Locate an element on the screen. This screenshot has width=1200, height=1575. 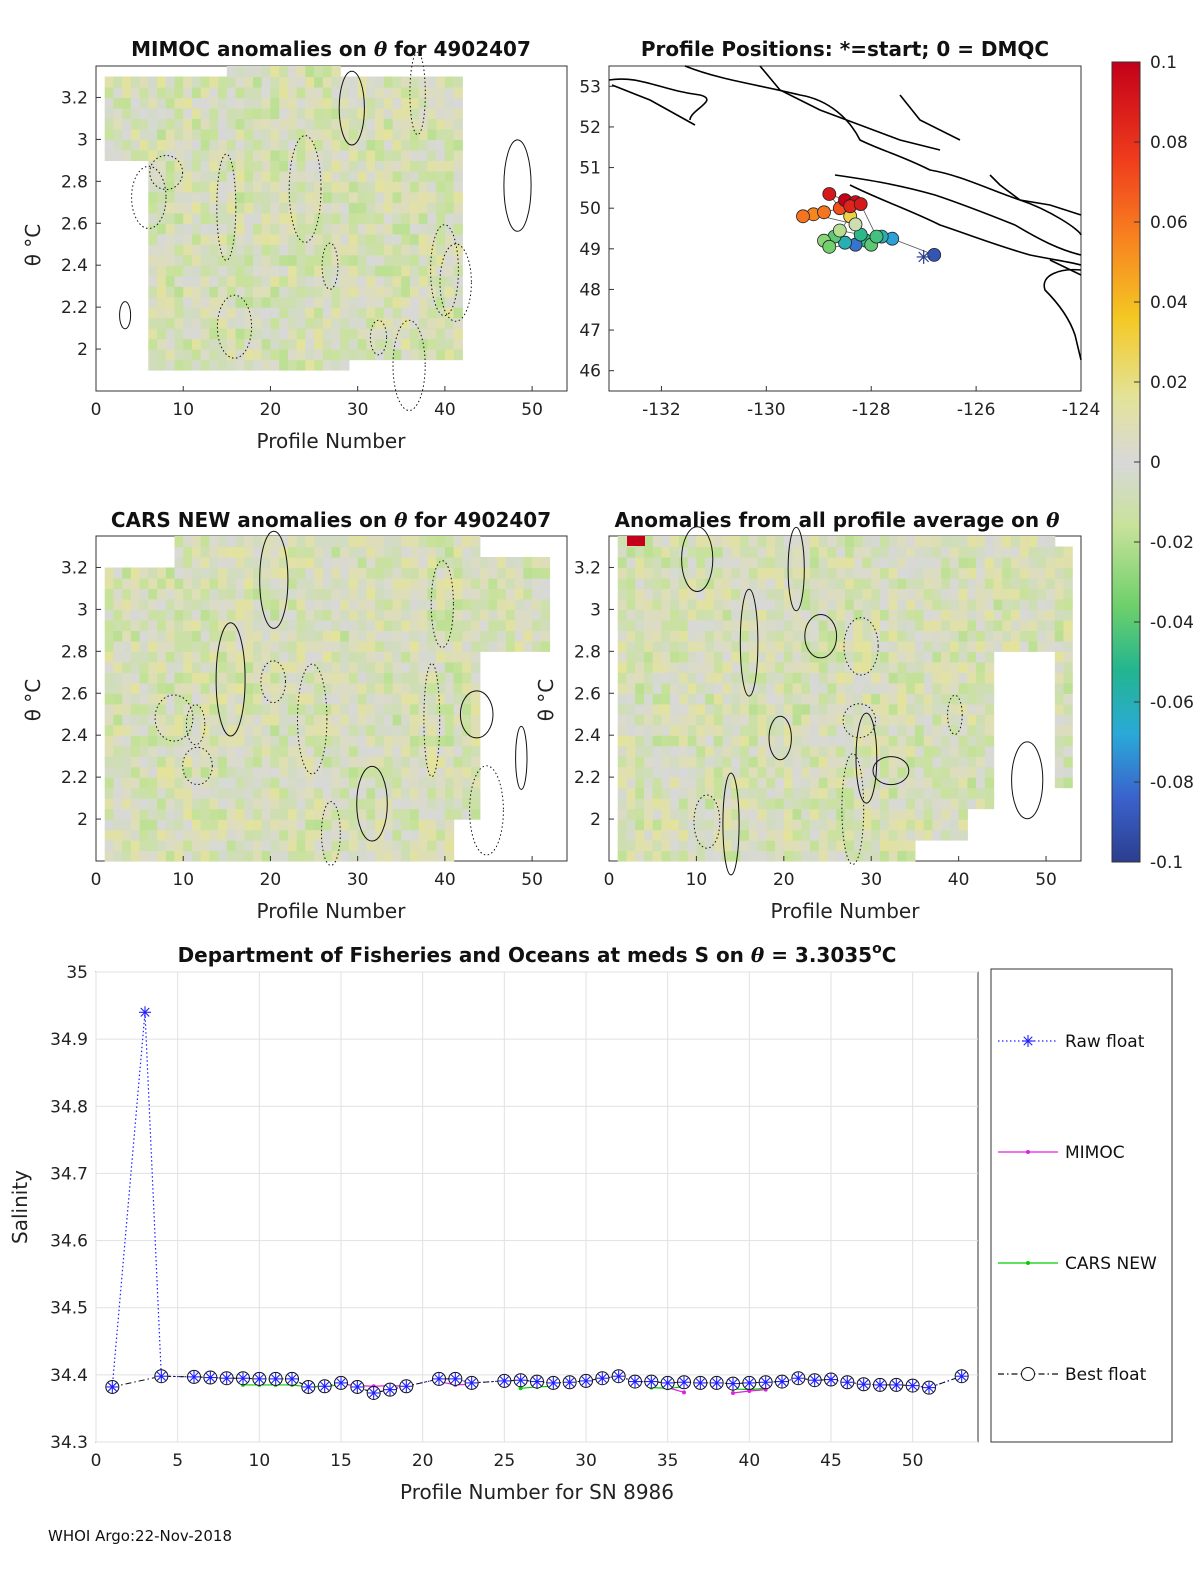
cars-heatmap is located at coordinates (327, 699).